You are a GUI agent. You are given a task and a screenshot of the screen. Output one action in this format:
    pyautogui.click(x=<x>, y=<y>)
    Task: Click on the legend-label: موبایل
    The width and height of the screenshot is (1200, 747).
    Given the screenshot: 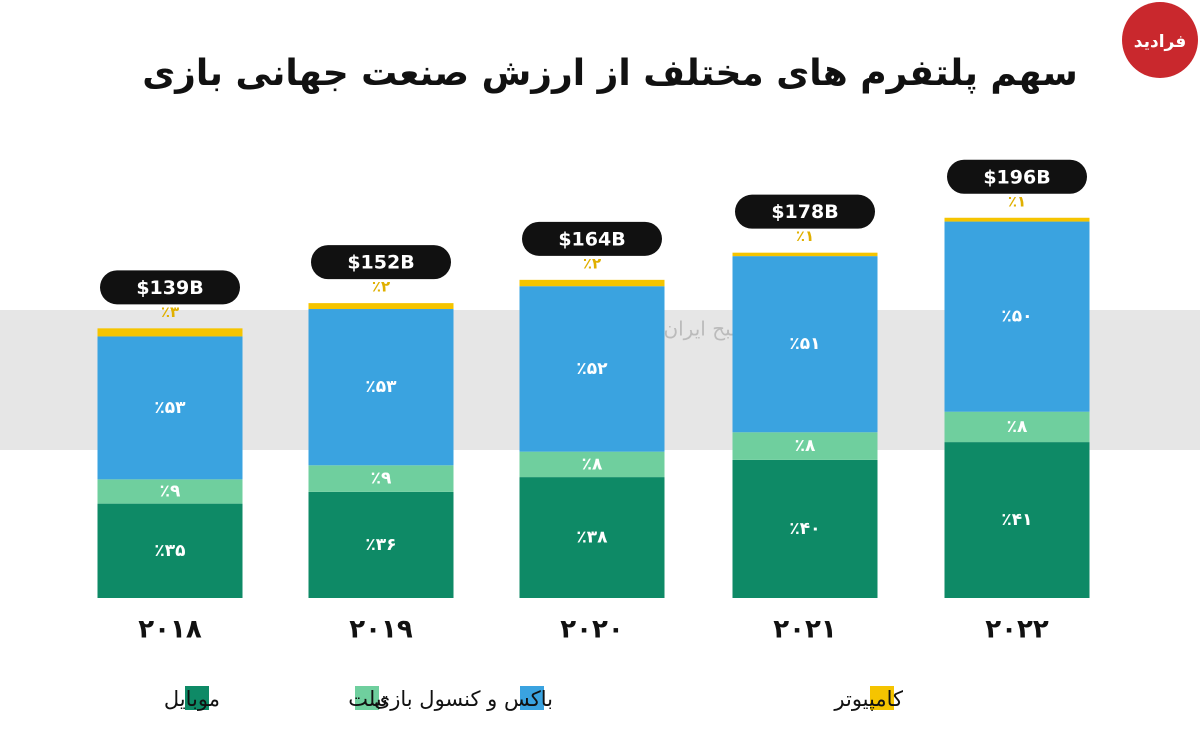 What is the action you would take?
    pyautogui.click(x=192, y=699)
    